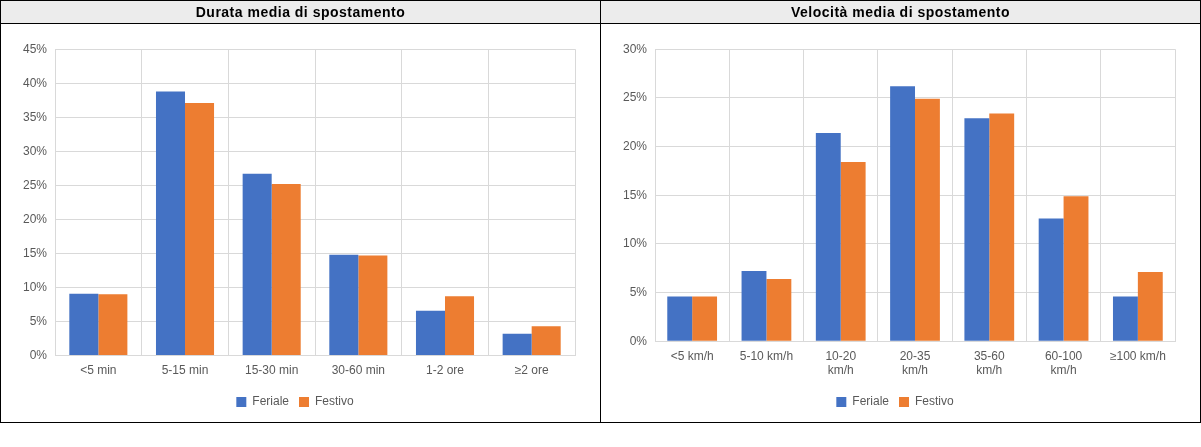  What do you see at coordinates (915, 363) in the screenshot?
I see `x-tick-label: 20-35 km/h` at bounding box center [915, 363].